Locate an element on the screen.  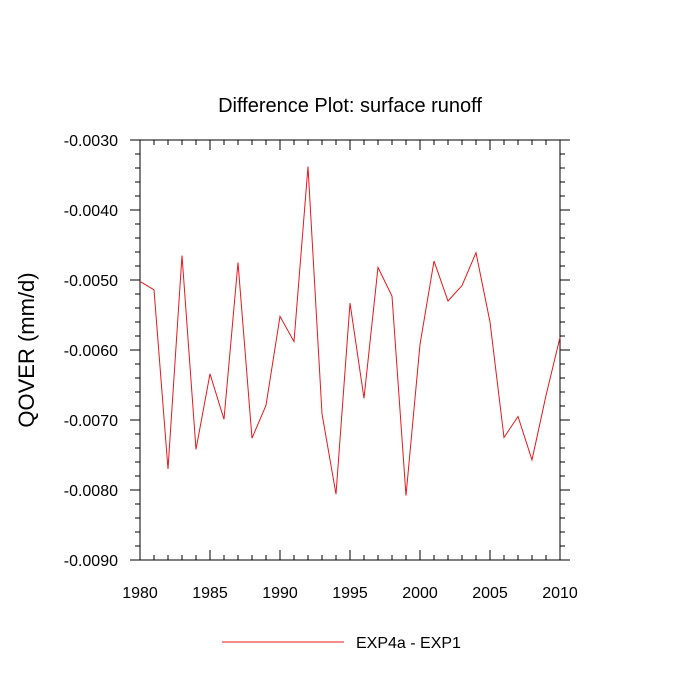
y-tick-label: -0.0080 is located at coordinates (91, 491).